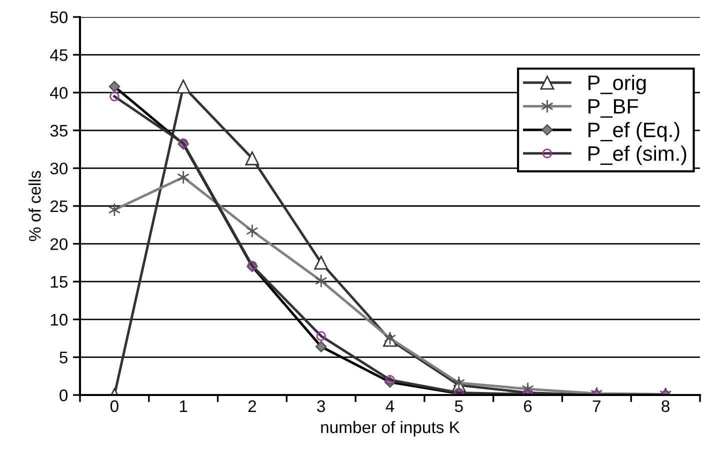  I want to click on y-tick-label: 50, so click(59, 17).